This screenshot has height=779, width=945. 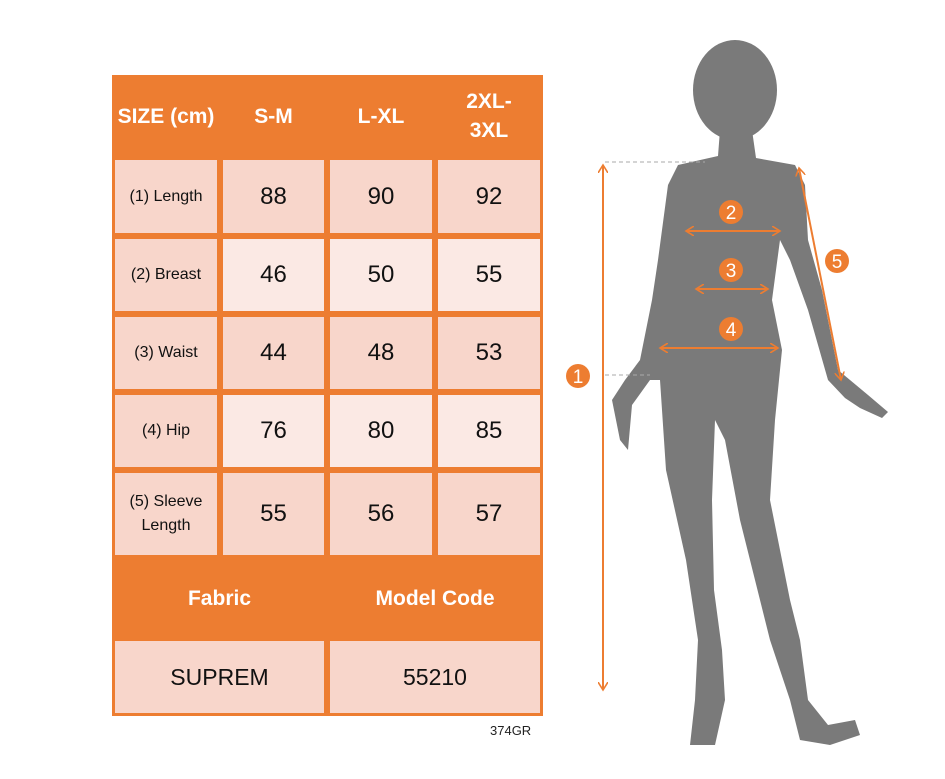 I want to click on model-code-value: 55210, so click(x=435, y=677).